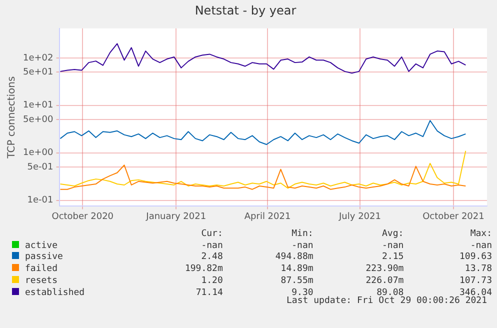  I want to click on text: Last update: Fri Oct 29 00:00:26 2021, so click(386, 301).